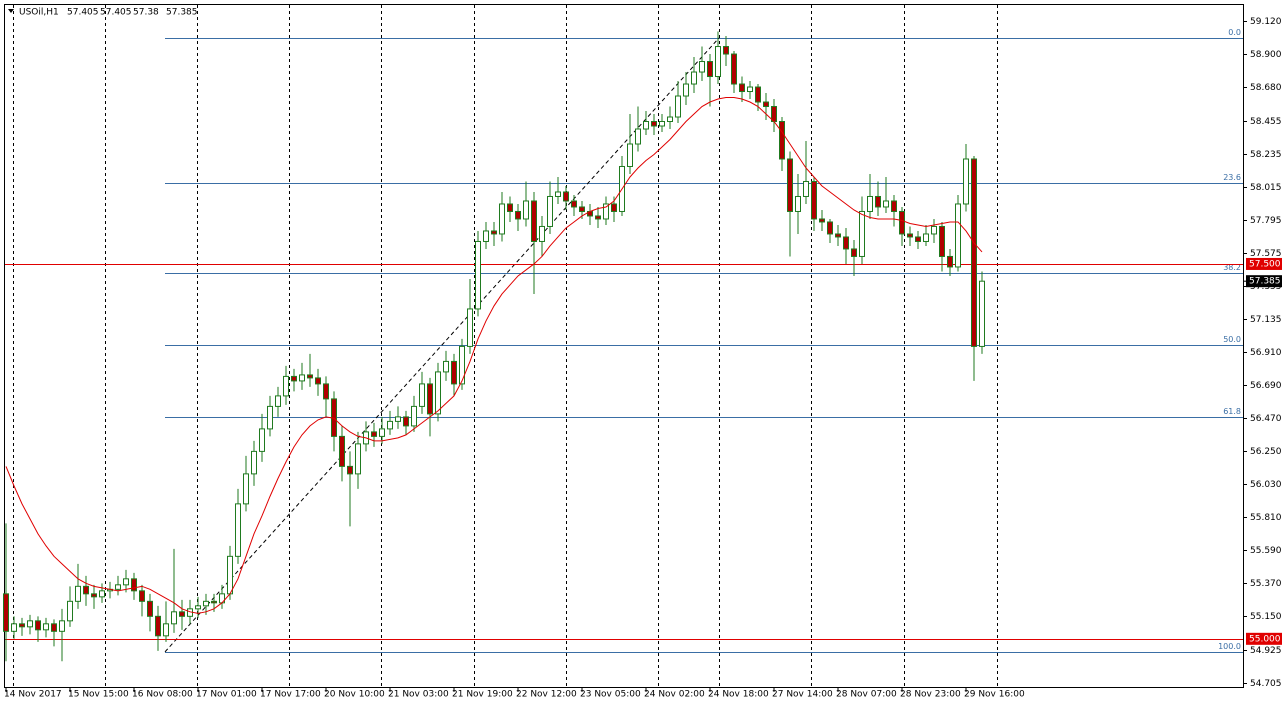 Image resolution: width=1287 pixels, height=708 pixels. What do you see at coordinates (146, 13) in the screenshot?
I see `header-value: 57.38` at bounding box center [146, 13].